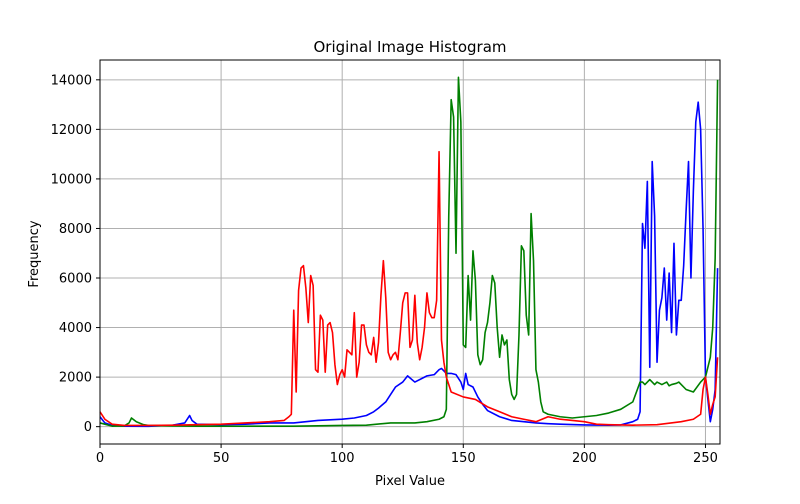 This screenshot has width=800, height=504. Describe the element at coordinates (342, 458) in the screenshot. I see `x-tick-label: 100` at that location.